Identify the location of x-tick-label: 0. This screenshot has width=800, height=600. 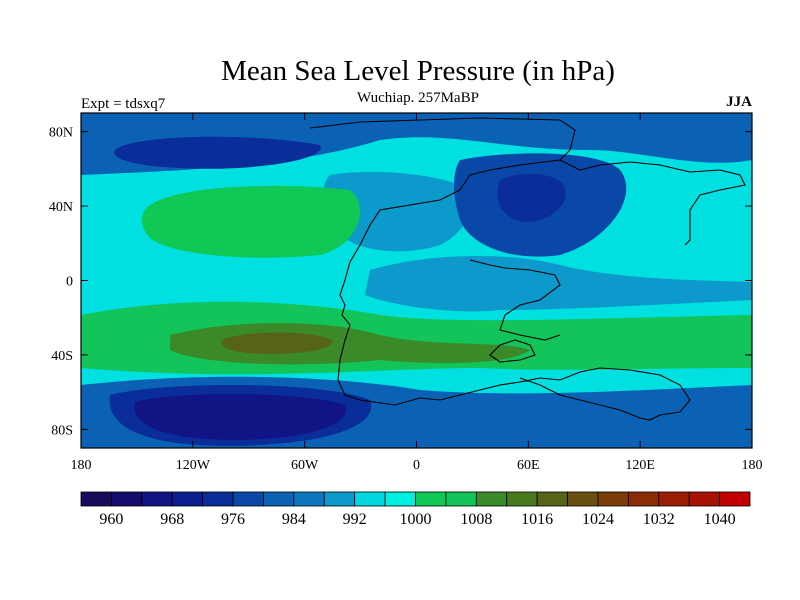
(416, 465).